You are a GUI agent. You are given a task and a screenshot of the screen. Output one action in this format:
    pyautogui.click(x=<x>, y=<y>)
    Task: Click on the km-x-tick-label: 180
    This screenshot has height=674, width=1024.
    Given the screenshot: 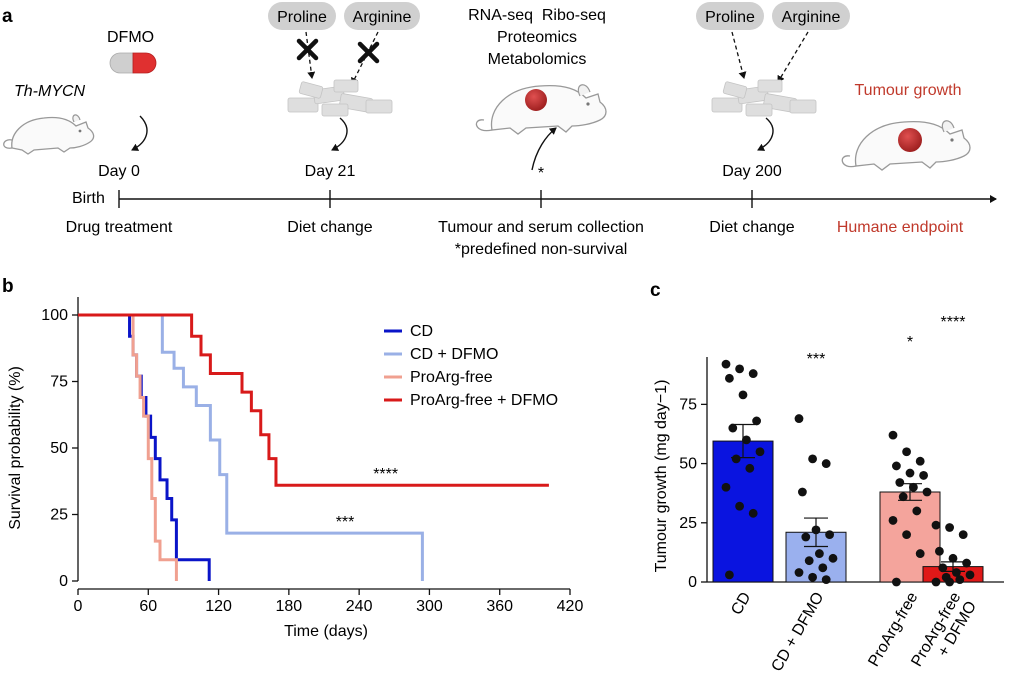 What is the action you would take?
    pyautogui.click(x=289, y=606)
    